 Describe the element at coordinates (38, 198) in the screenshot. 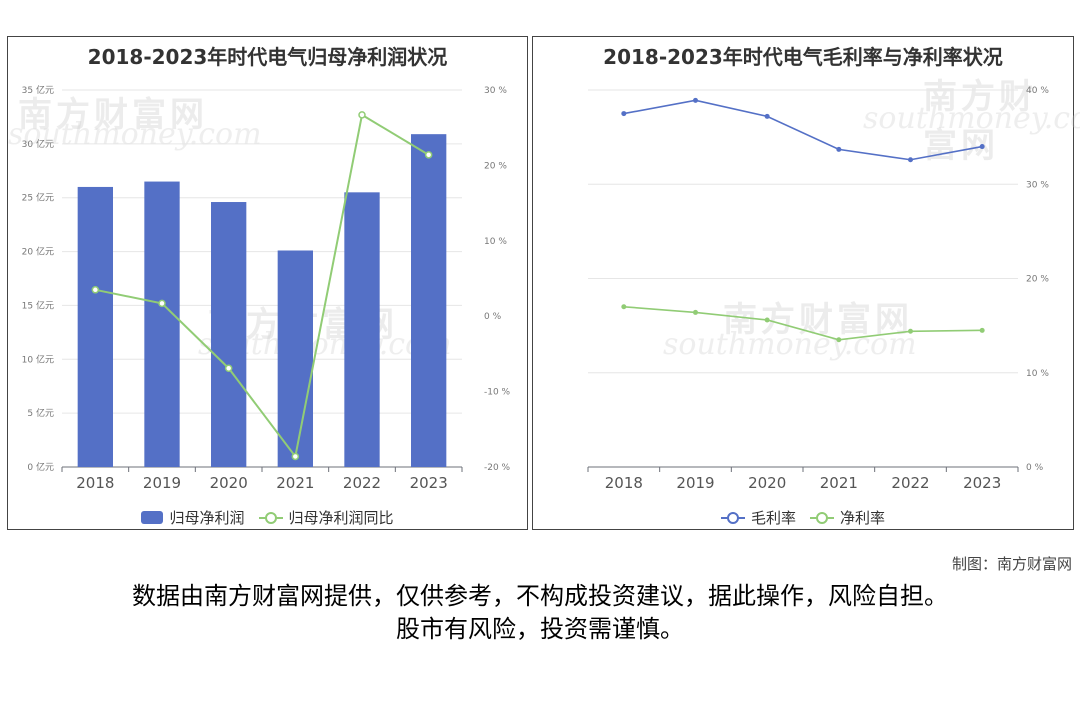

I see `y-left-tick-label: 25 亿元` at that location.